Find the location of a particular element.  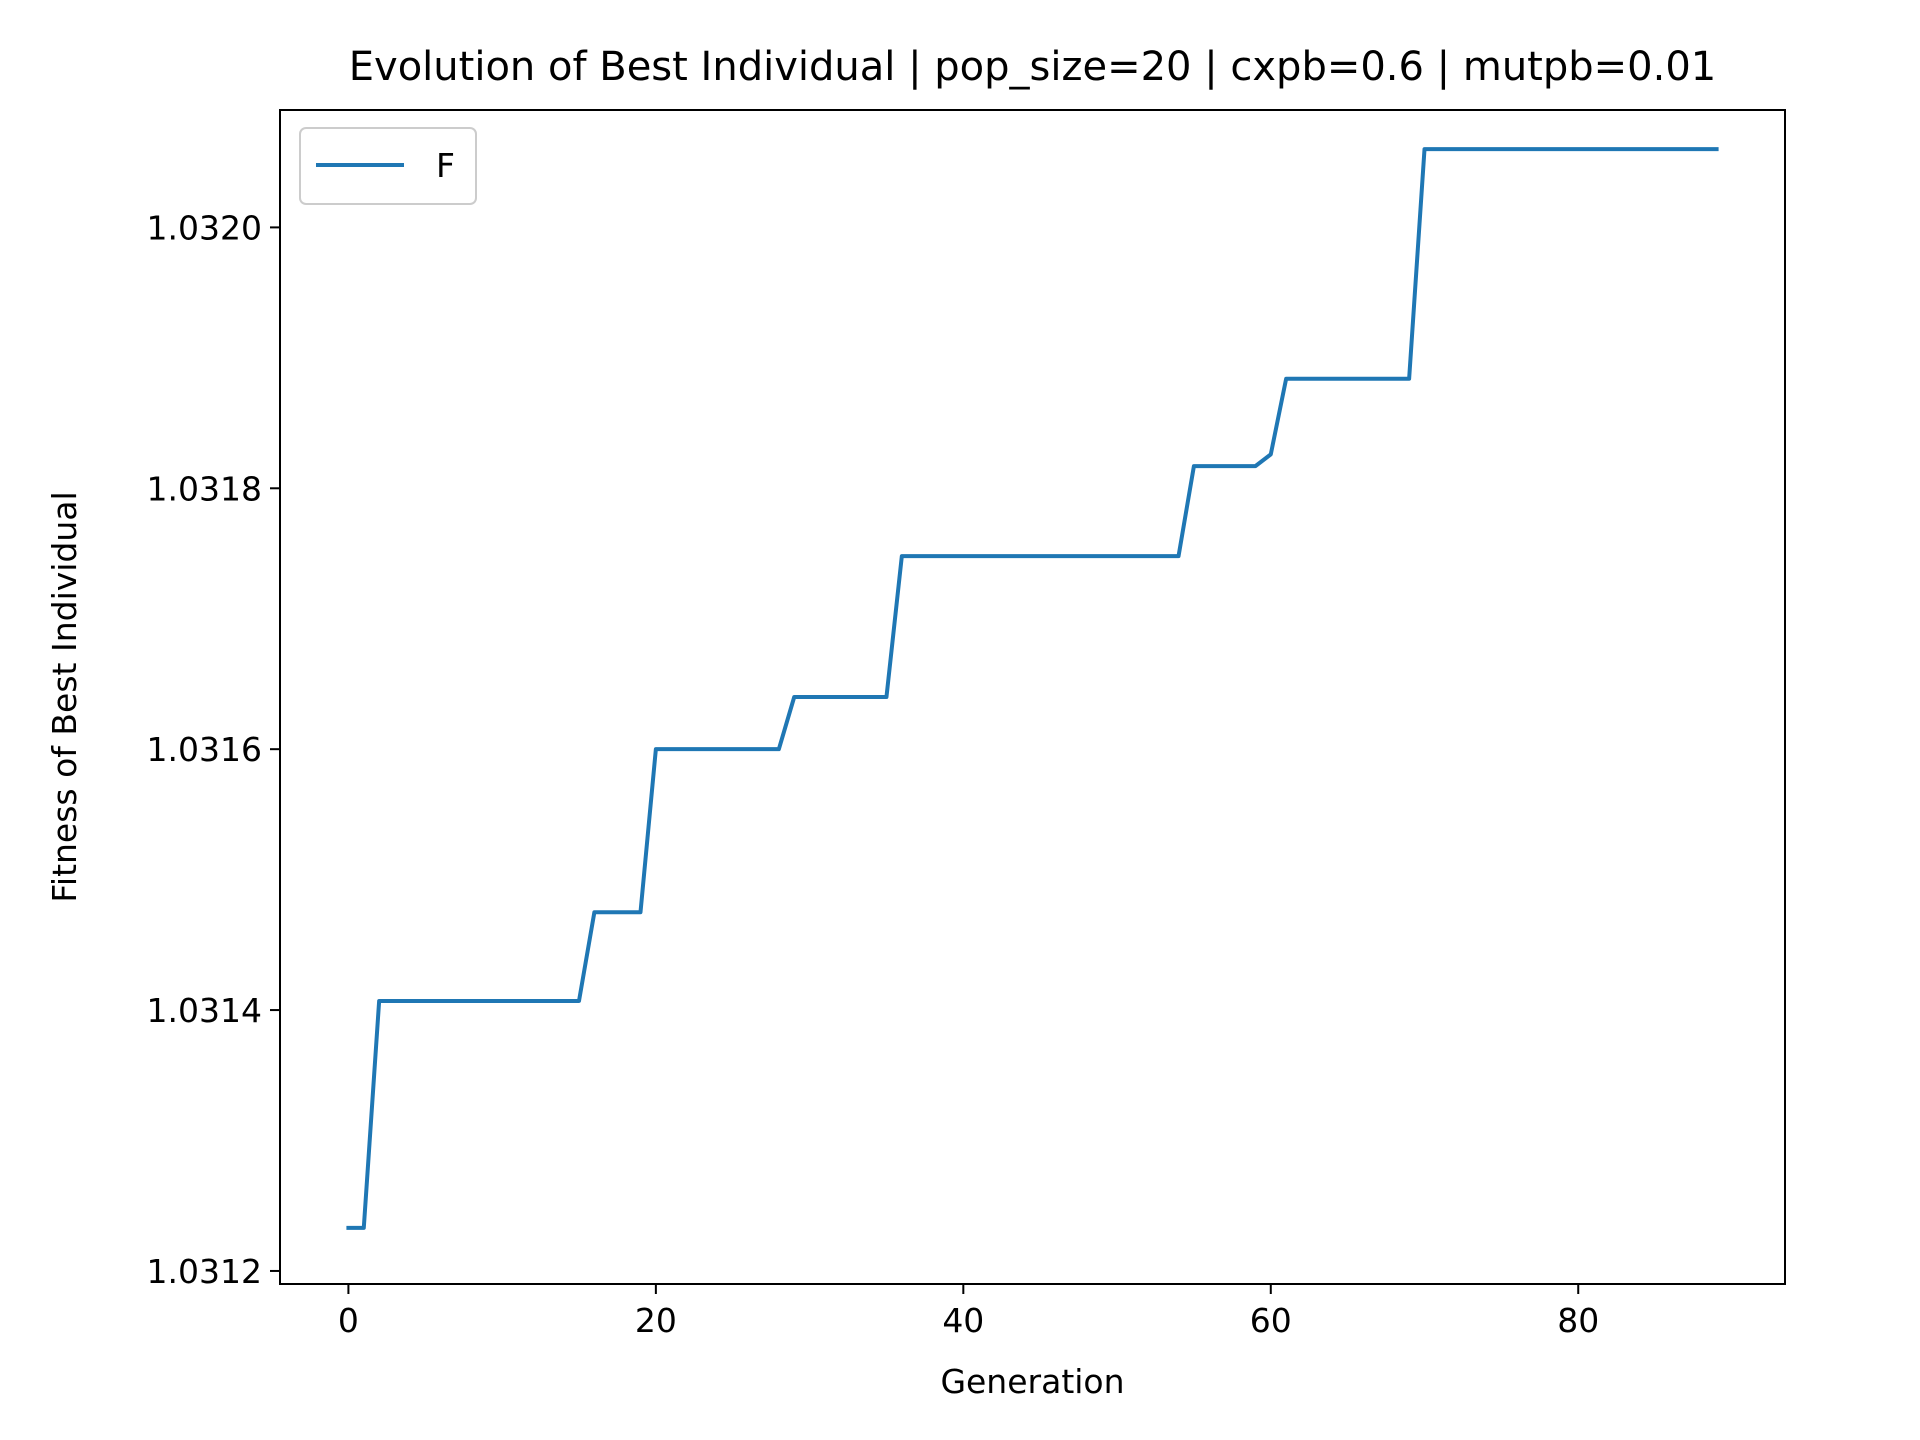

y-axis: 1.0312 1.0314 1.0316 1.0318 1.0320 is located at coordinates (213, 749).